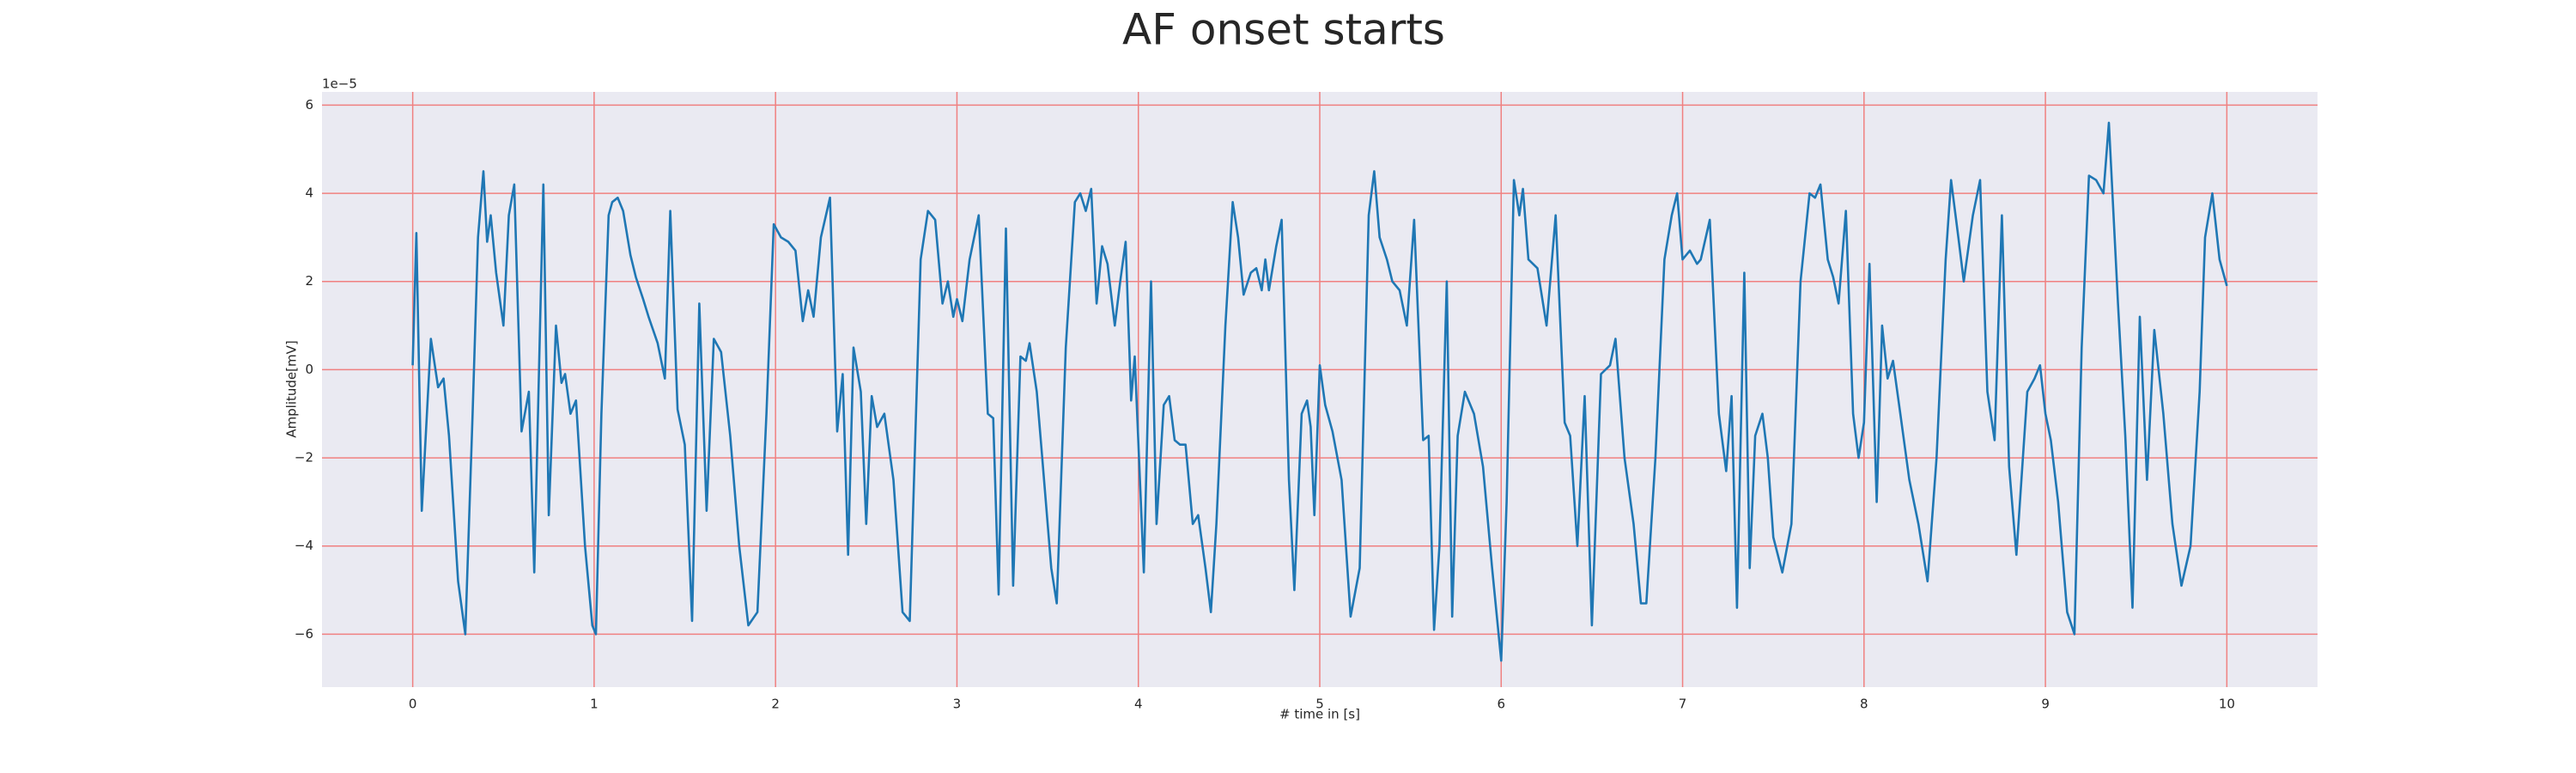 The image size is (2576, 773). I want to click on y-offset-label: 1e−5, so click(339, 84).